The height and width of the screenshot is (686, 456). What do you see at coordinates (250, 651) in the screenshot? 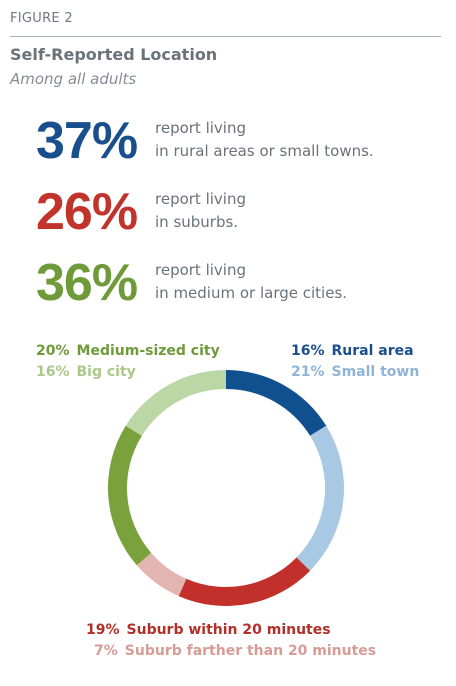
I see `legend-label: Suburb farther than 20 minutes` at bounding box center [250, 651].